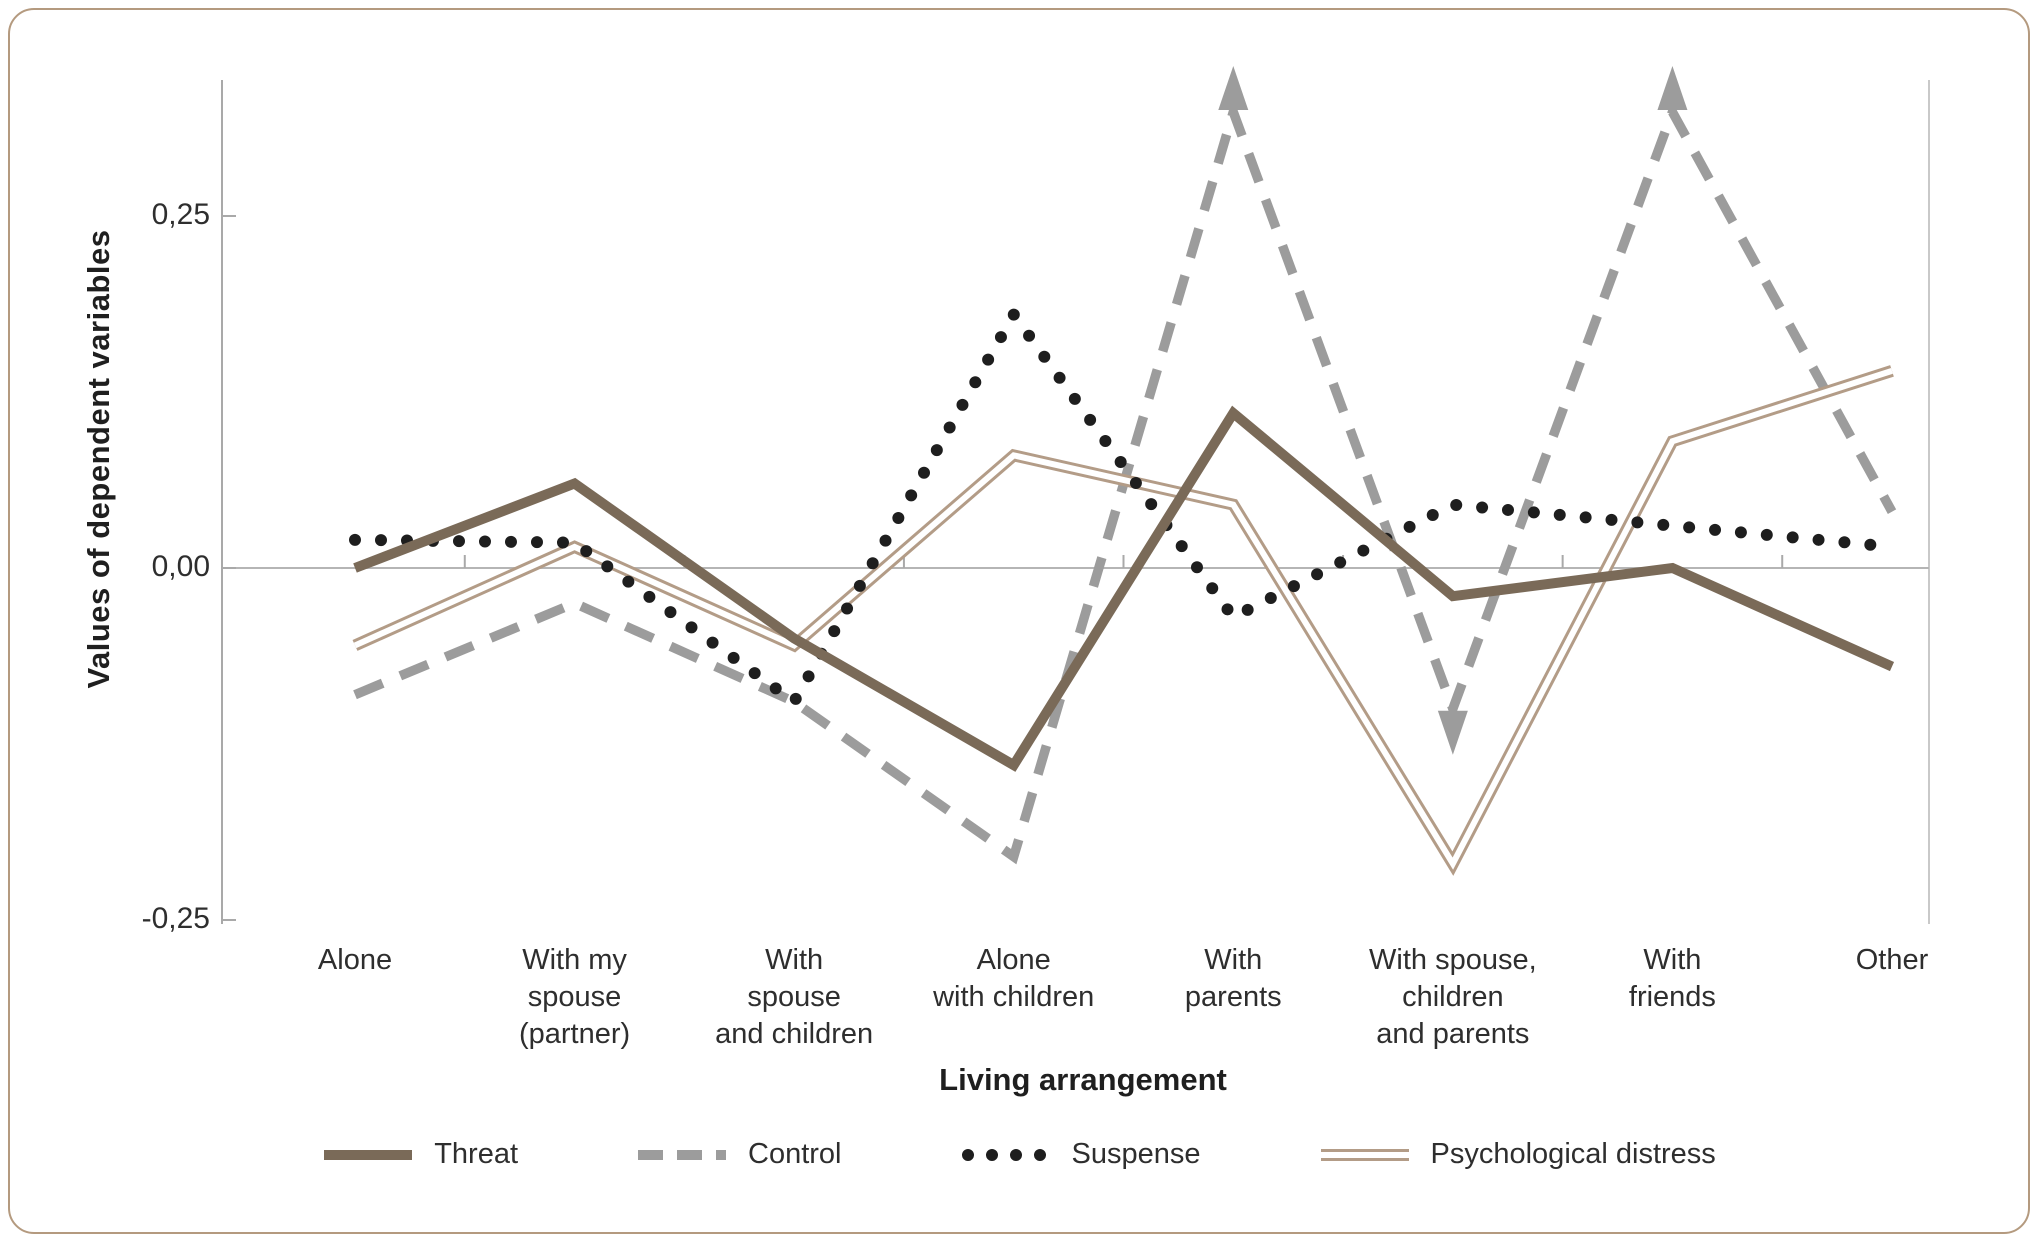 The height and width of the screenshot is (1242, 2038). What do you see at coordinates (1573, 1154) in the screenshot?
I see `legend-label: Psychological distress` at bounding box center [1573, 1154].